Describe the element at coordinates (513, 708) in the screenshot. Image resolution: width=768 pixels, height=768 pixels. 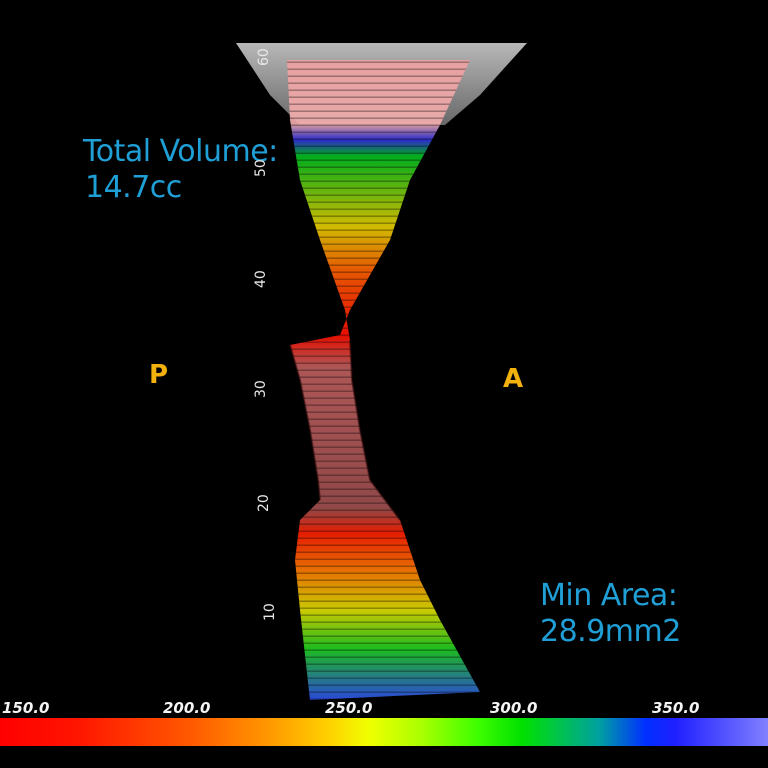
I see `colorbar-tick: 300.0` at that location.